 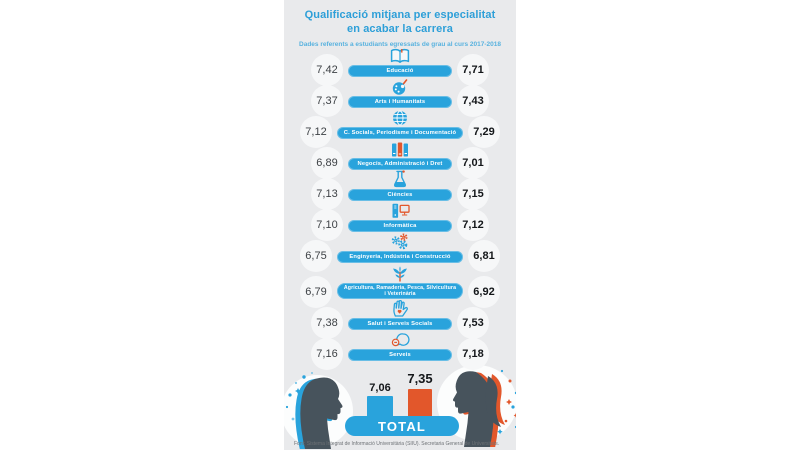 I want to click on specialty-pill: Serveis, so click(x=400, y=355).